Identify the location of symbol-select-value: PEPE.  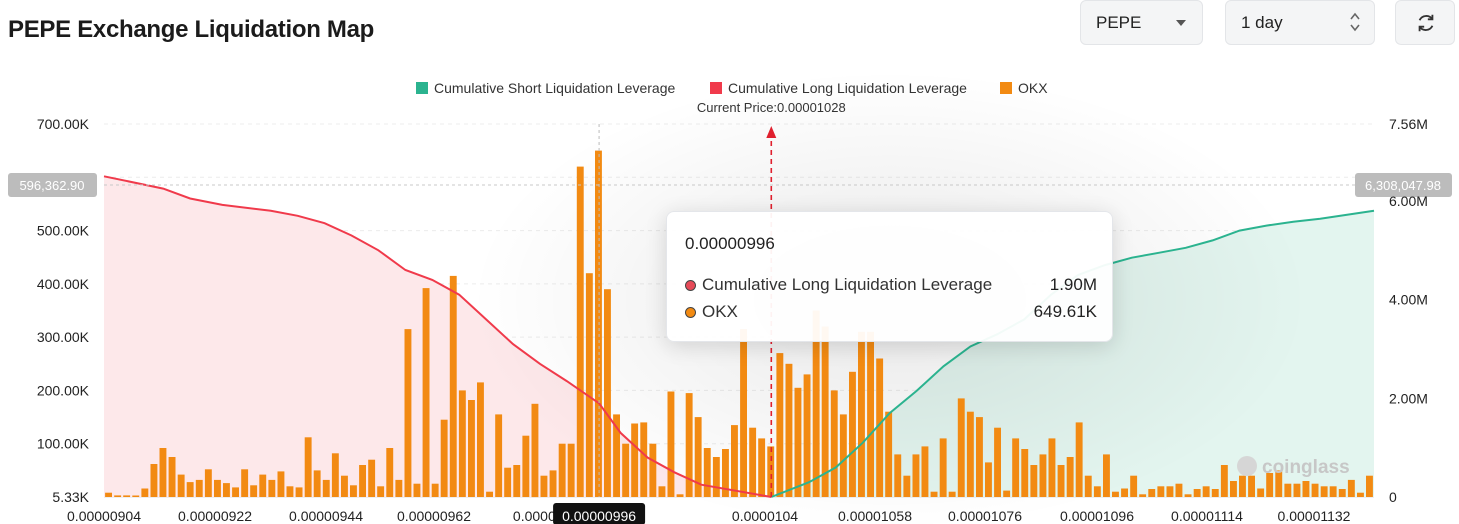
(1119, 22).